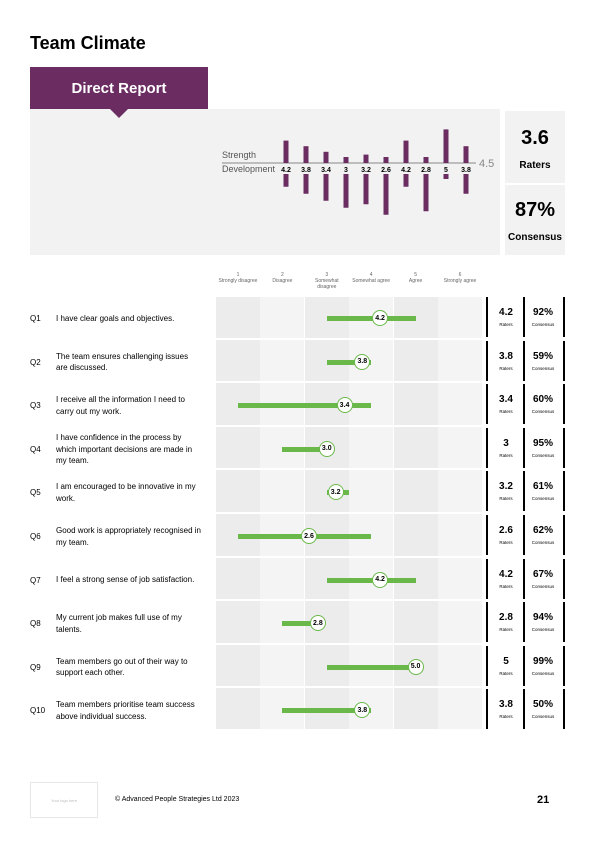 The image size is (595, 842). I want to click on scale-tick-text: Agree, so click(415, 281).